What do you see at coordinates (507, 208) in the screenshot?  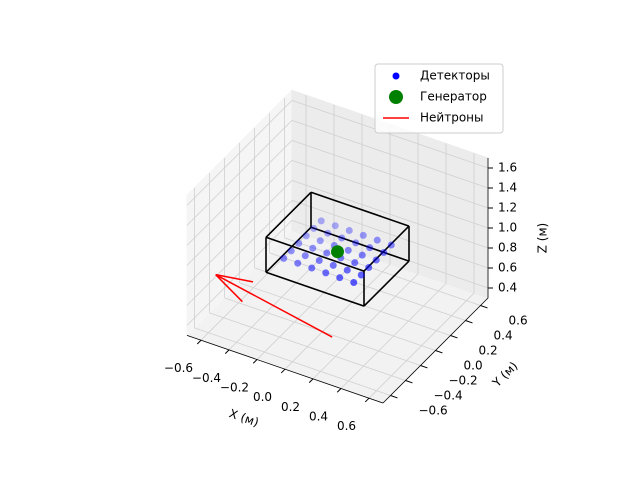 I see `z-tick-label: 1.2` at bounding box center [507, 208].